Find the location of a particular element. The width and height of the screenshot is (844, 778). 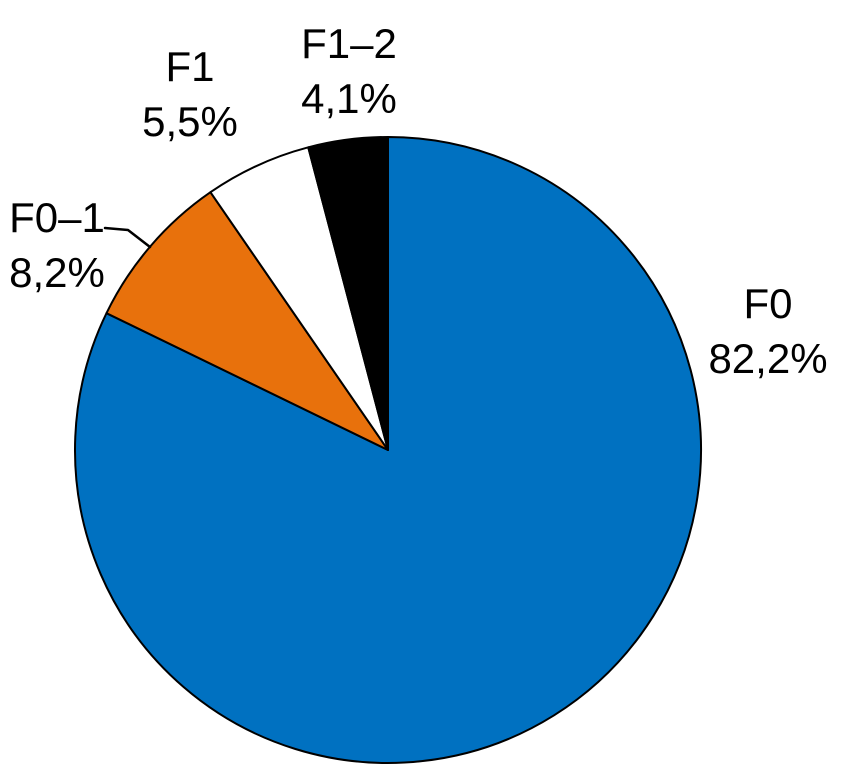

slice-percent-f0-1: 8,2% is located at coordinates (57, 272).